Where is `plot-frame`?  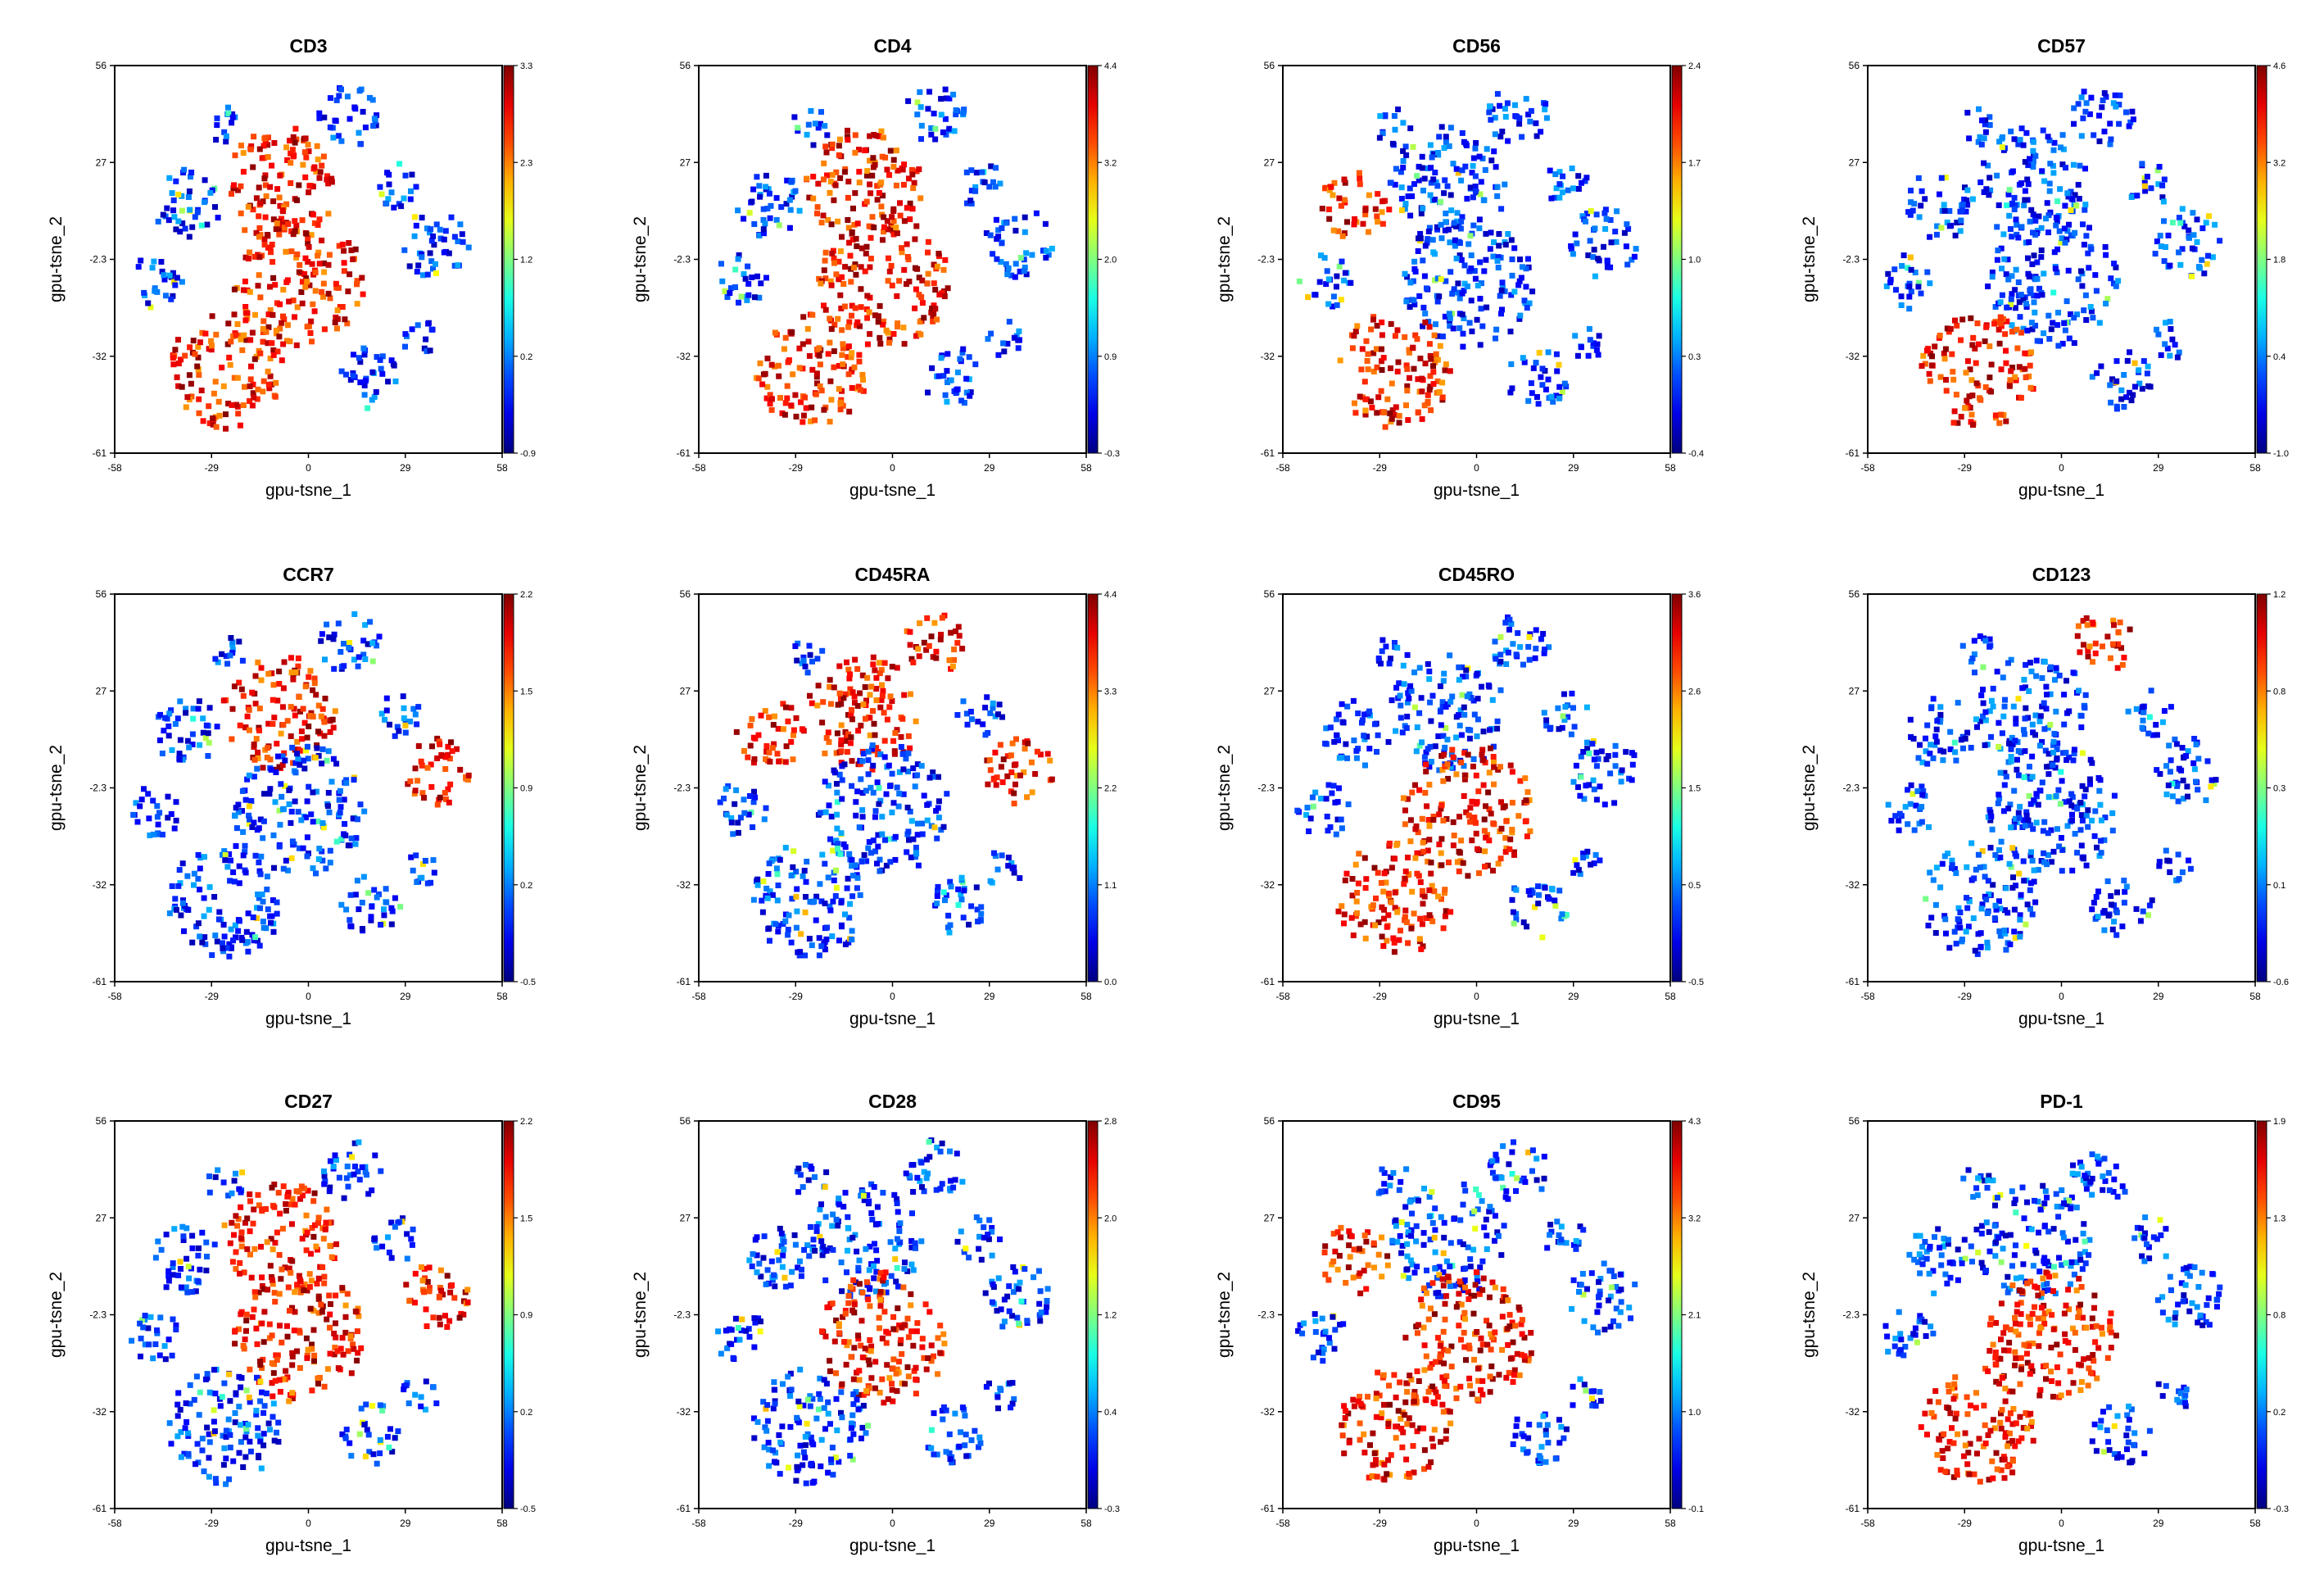 plot-frame is located at coordinates (892, 259).